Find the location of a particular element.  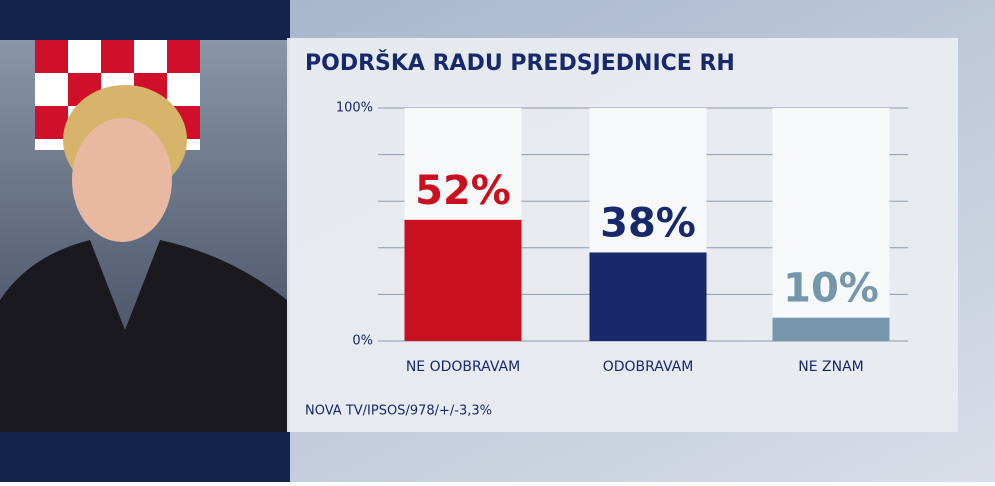

value-label: 52% is located at coordinates (463, 191).